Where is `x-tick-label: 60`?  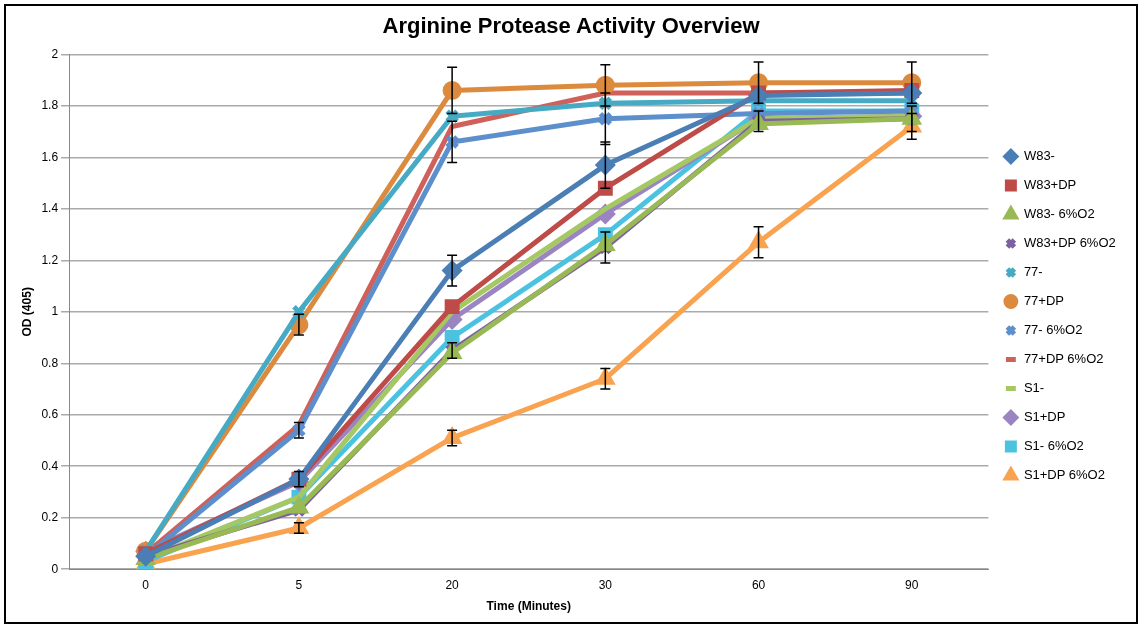 x-tick-label: 60 is located at coordinates (758, 584).